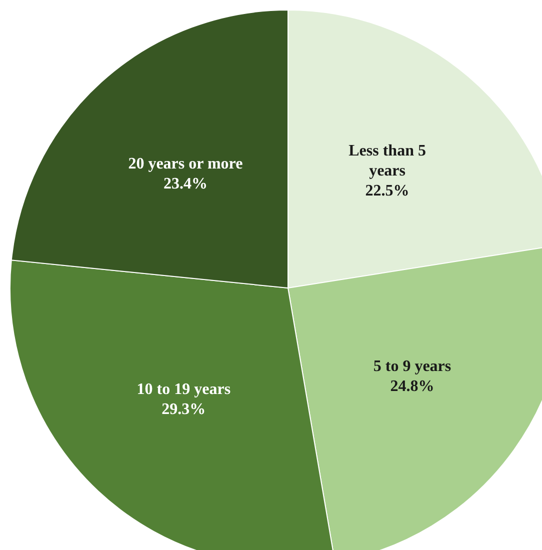 Image resolution: width=542 pixels, height=550 pixels. Describe the element at coordinates (185, 163) in the screenshot. I see `slice-label: 20 years or more` at that location.